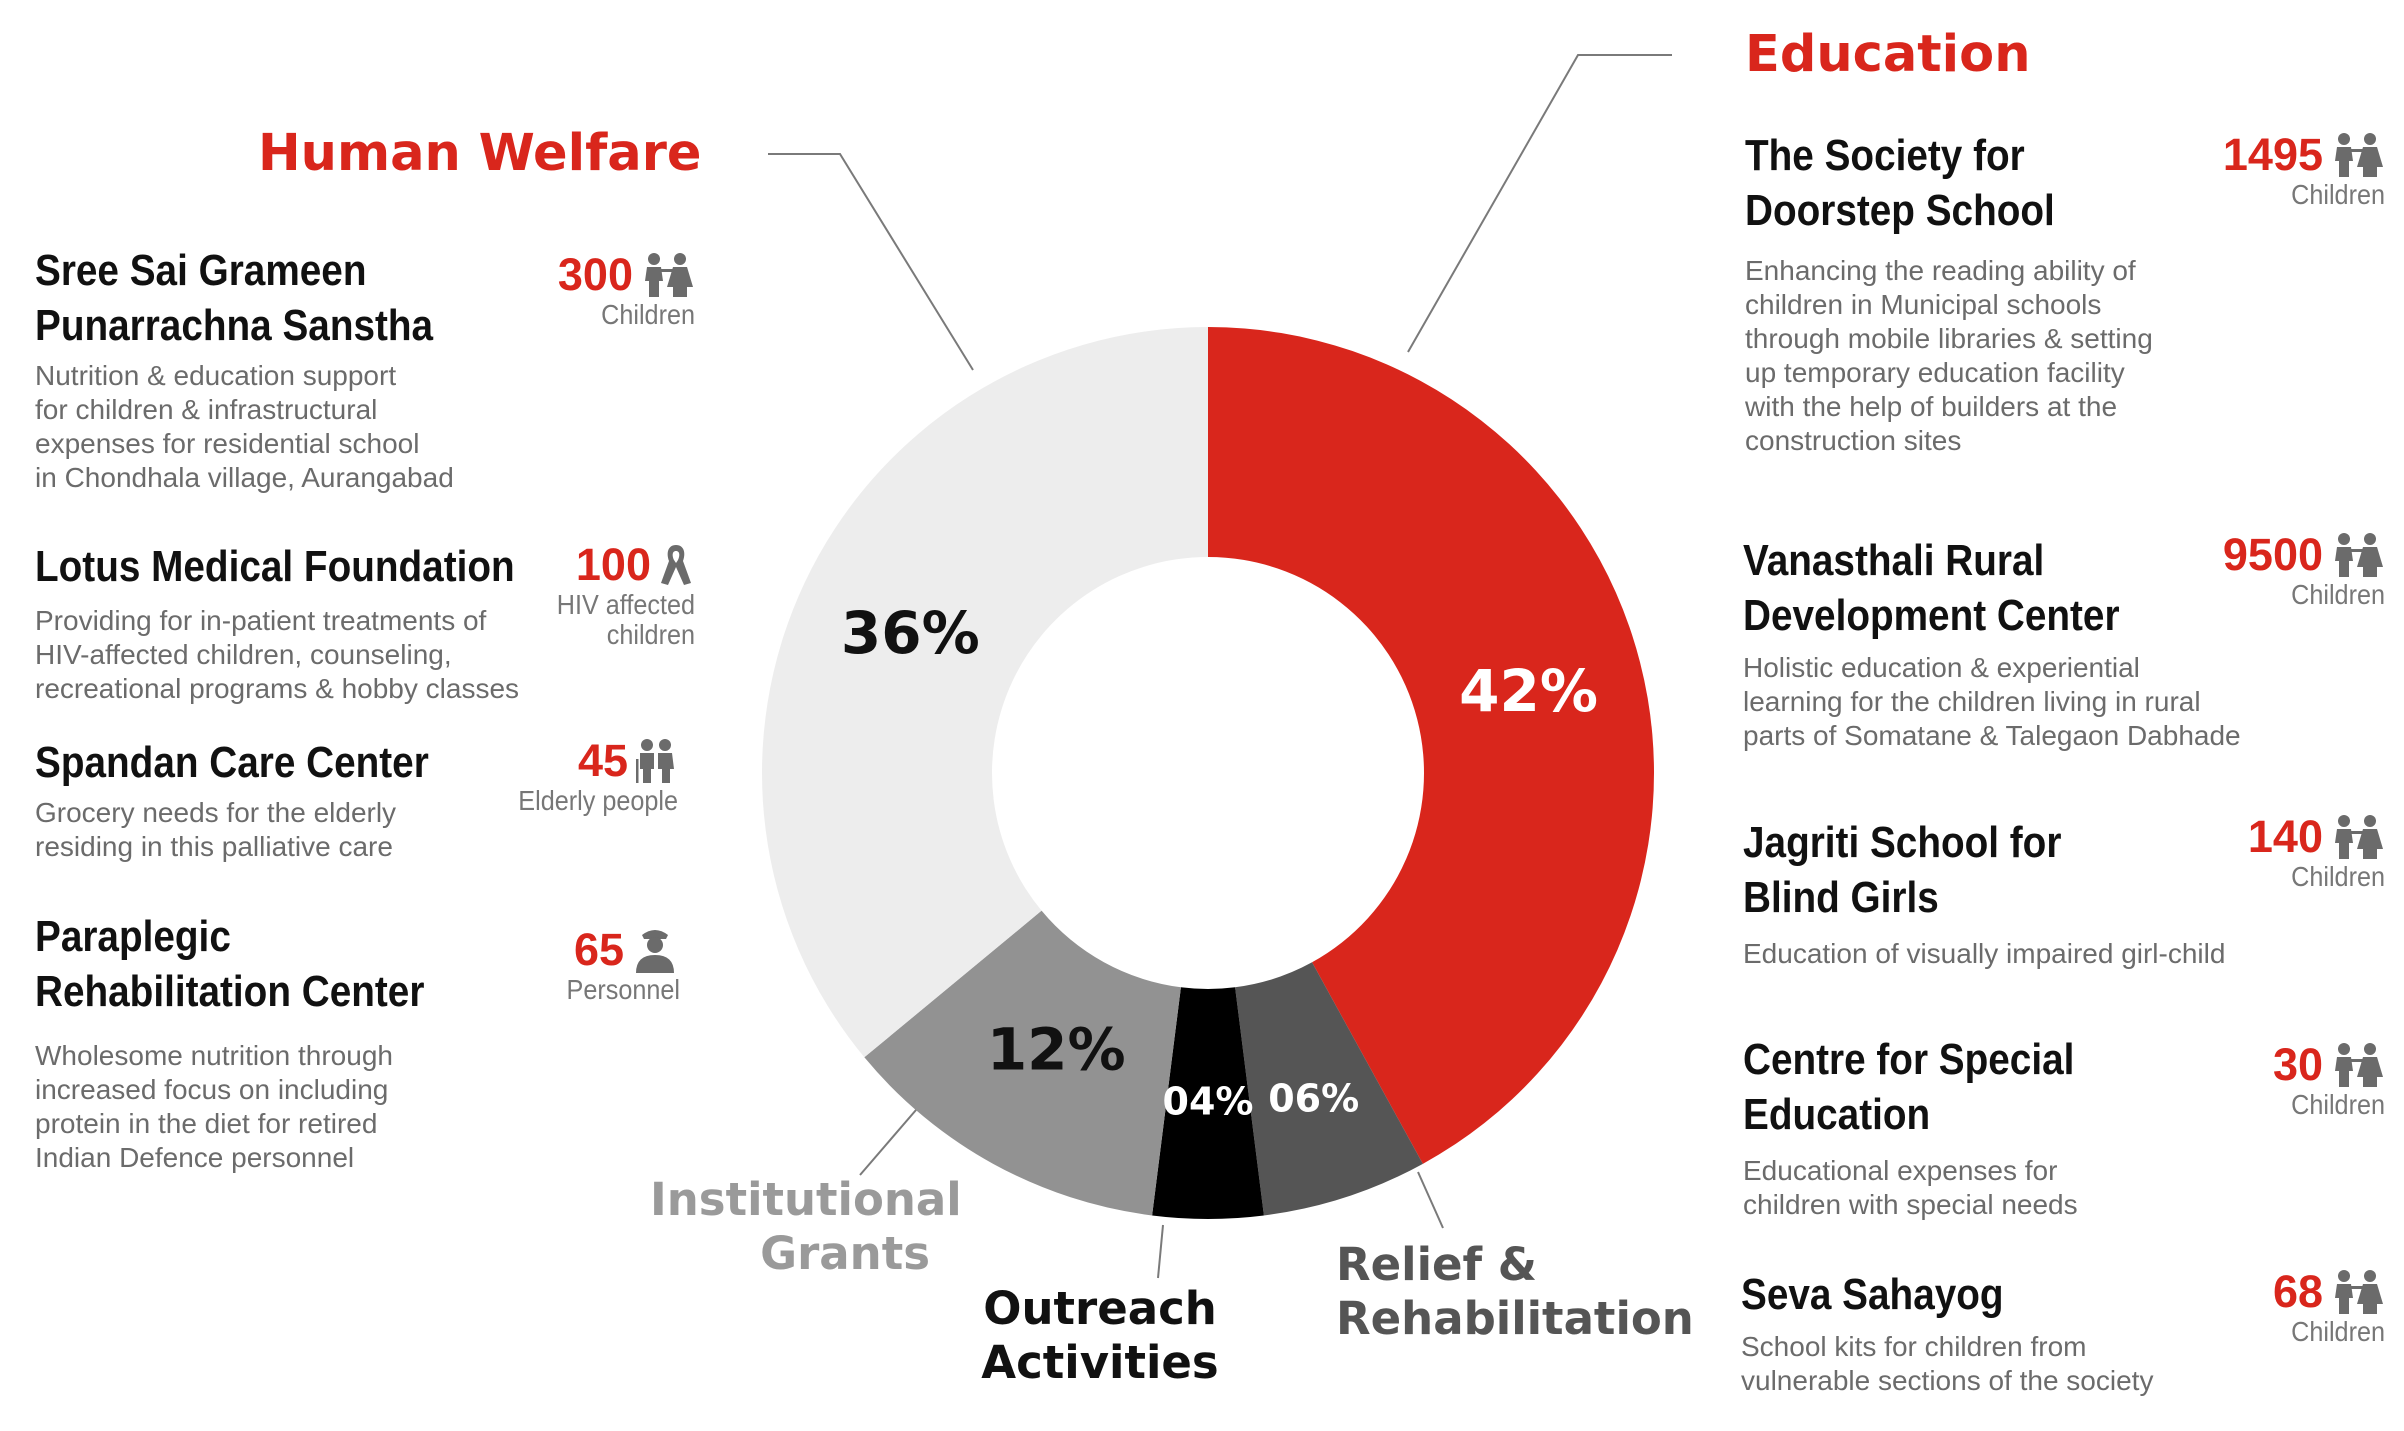  What do you see at coordinates (1313, 1099) in the screenshot?
I see `slice-label: 06%` at bounding box center [1313, 1099].